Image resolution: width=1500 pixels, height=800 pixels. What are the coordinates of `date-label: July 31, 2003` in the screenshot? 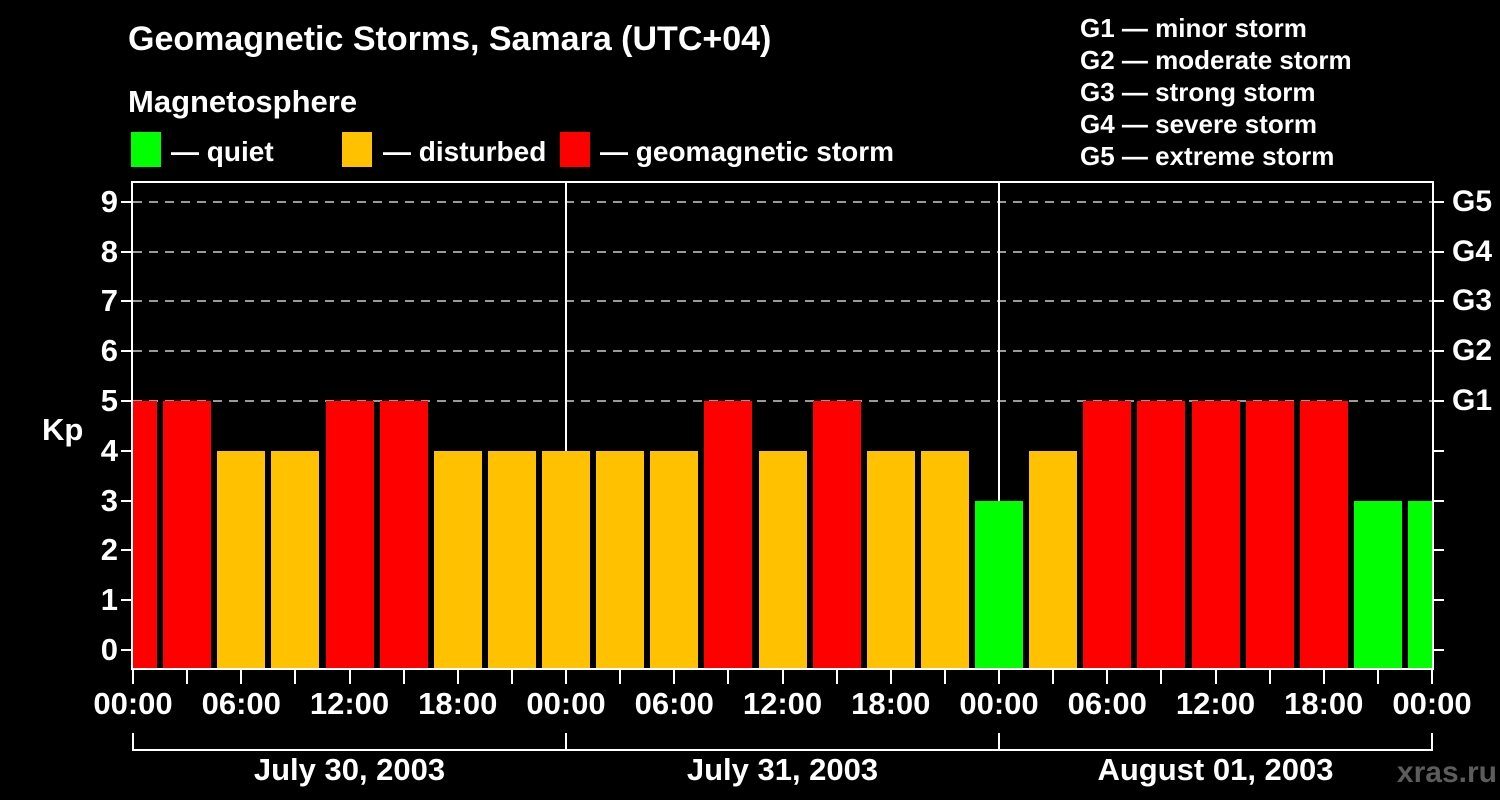 It's located at (782, 769).